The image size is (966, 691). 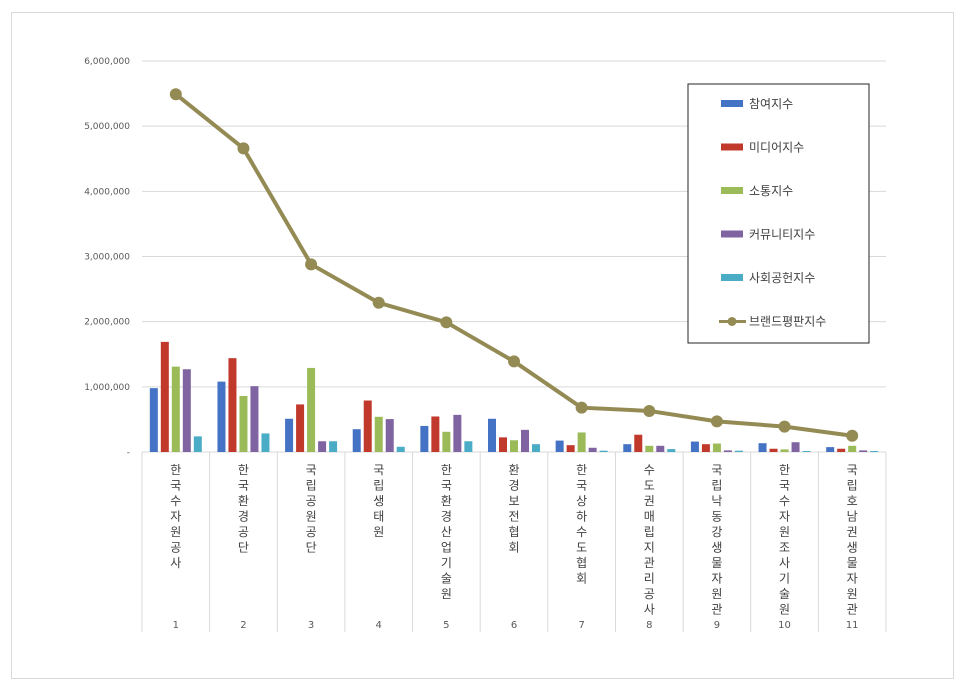 What do you see at coordinates (771, 104) in the screenshot?
I see `legend-label: 참여지수` at bounding box center [771, 104].